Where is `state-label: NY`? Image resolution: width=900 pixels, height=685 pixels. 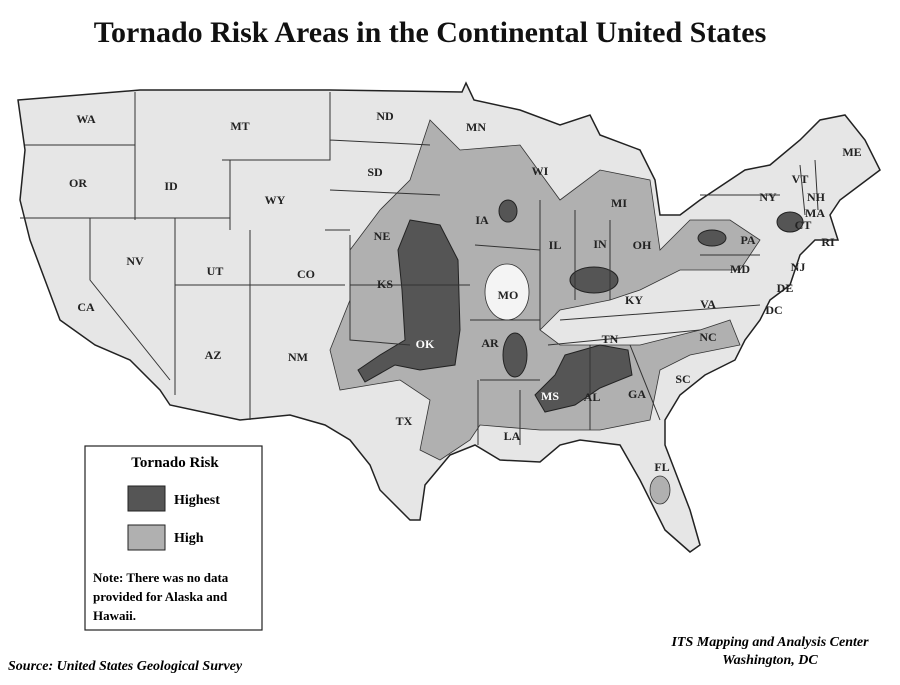
state-label: NY is located at coordinates (768, 197).